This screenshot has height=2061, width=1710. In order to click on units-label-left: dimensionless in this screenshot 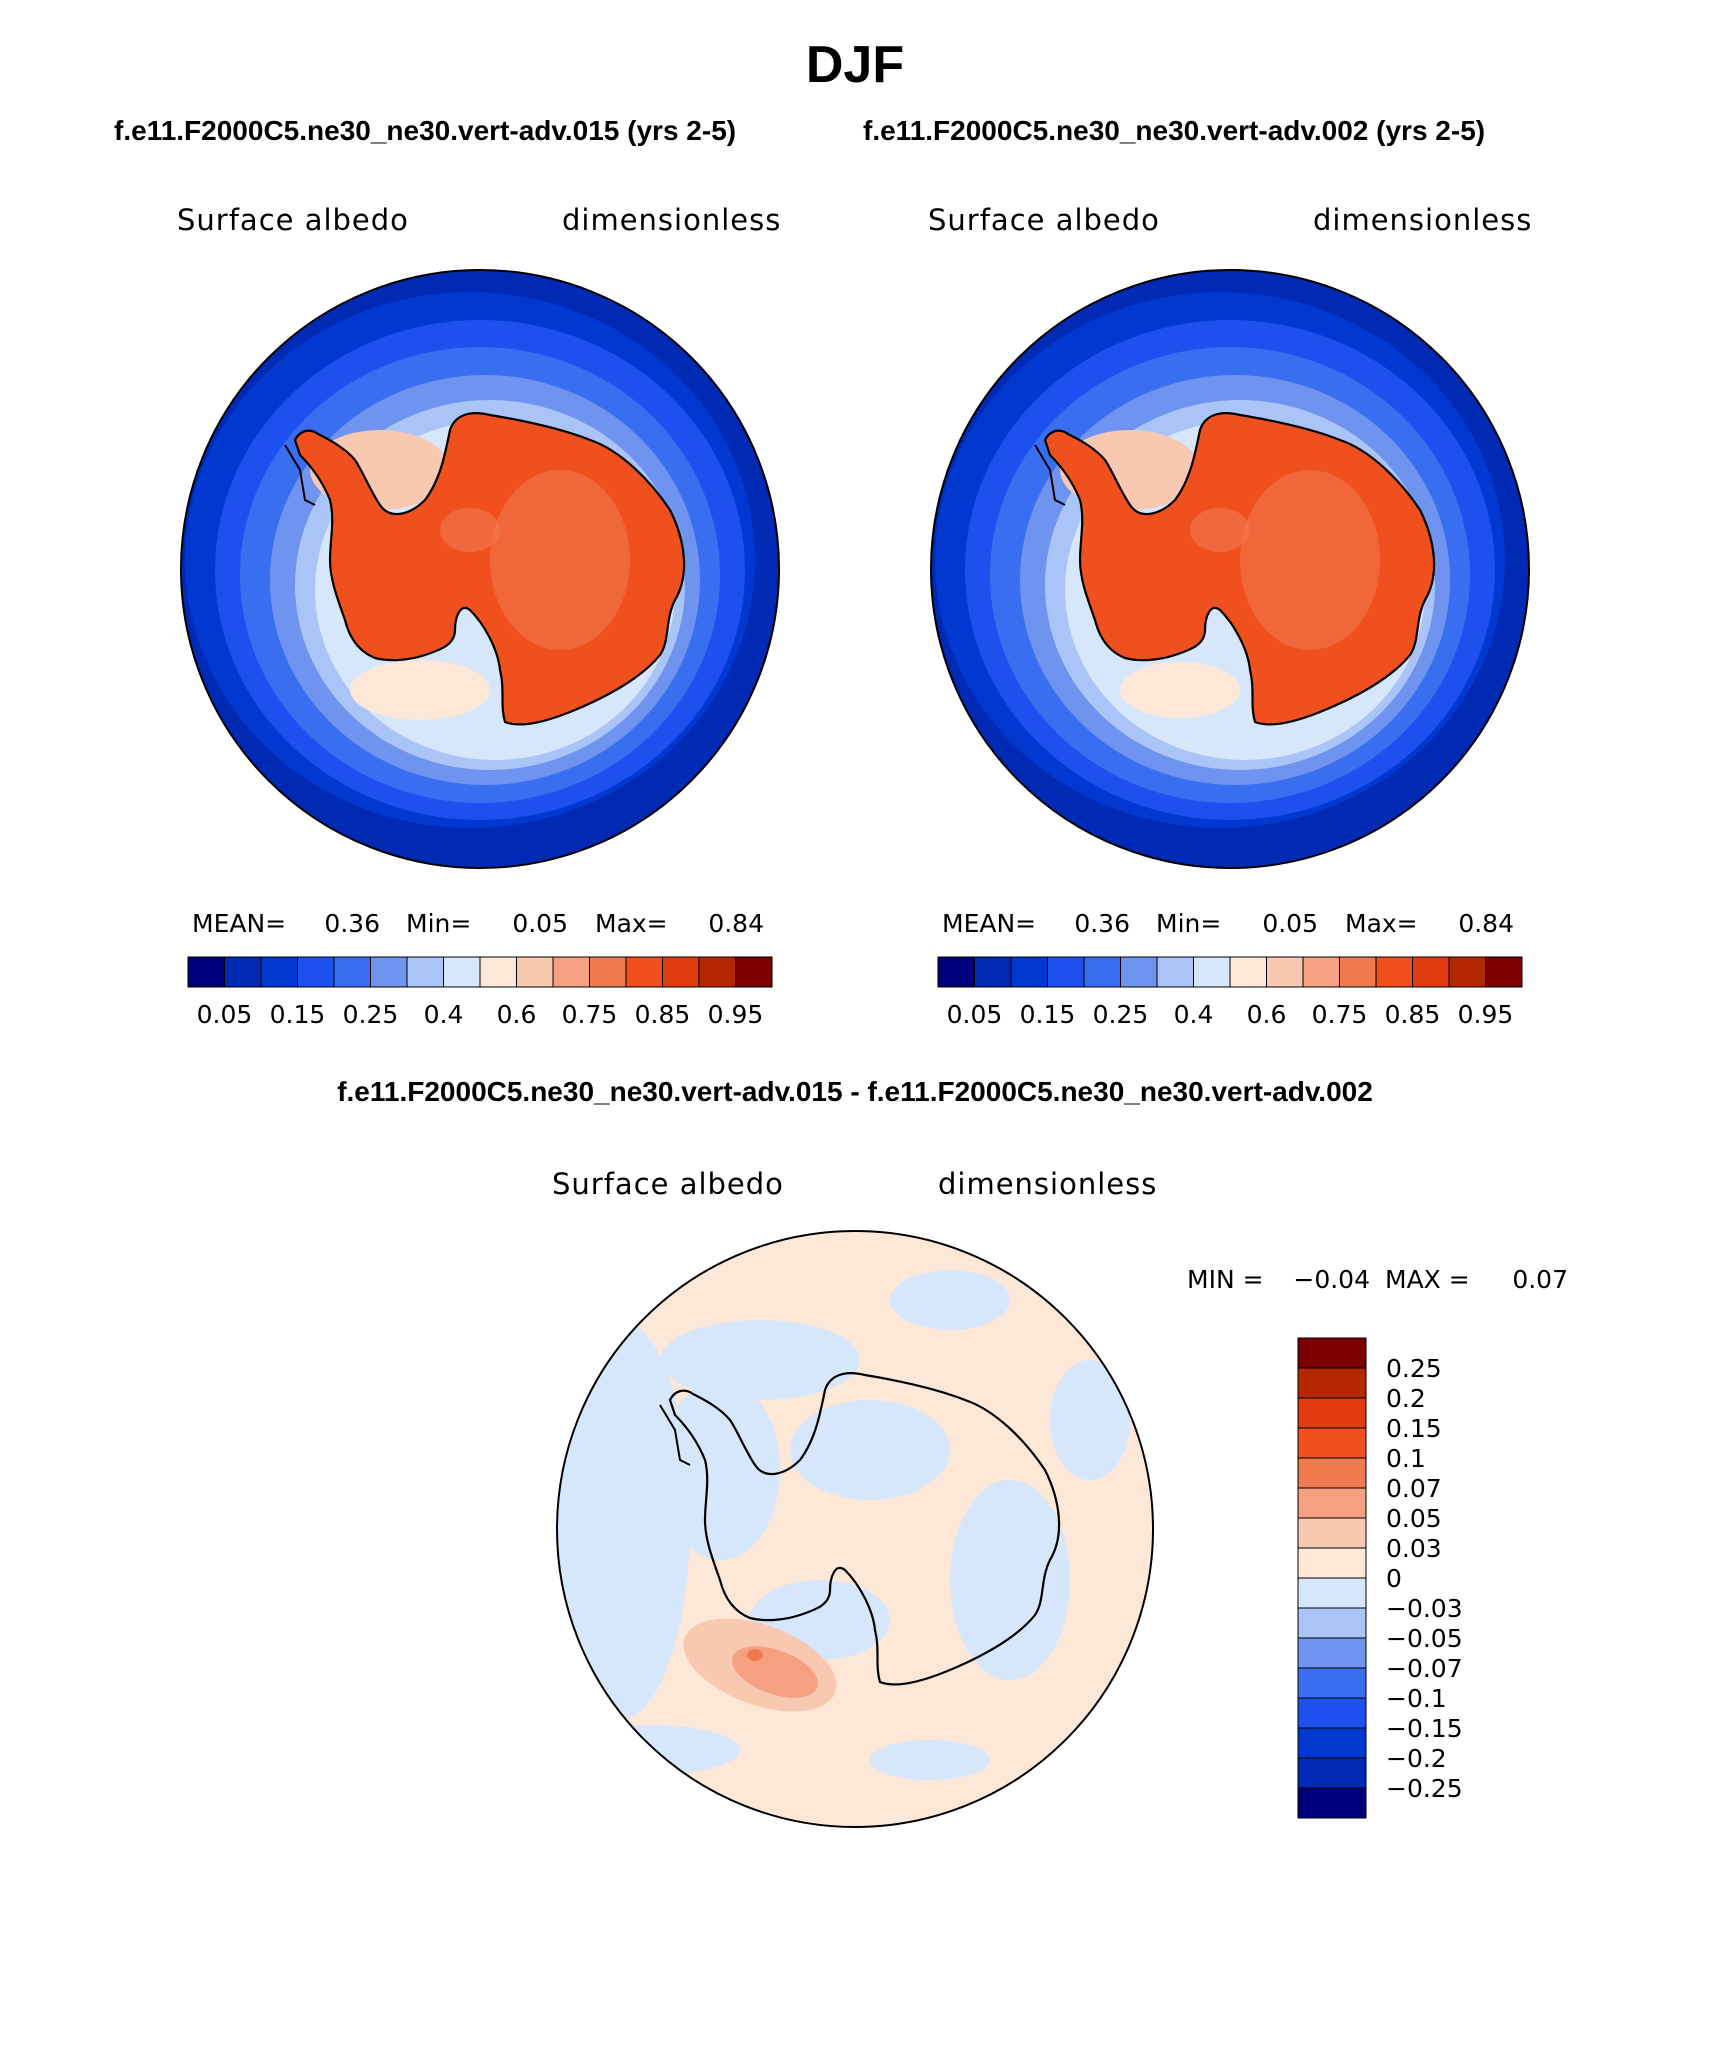, I will do `click(671, 220)`.